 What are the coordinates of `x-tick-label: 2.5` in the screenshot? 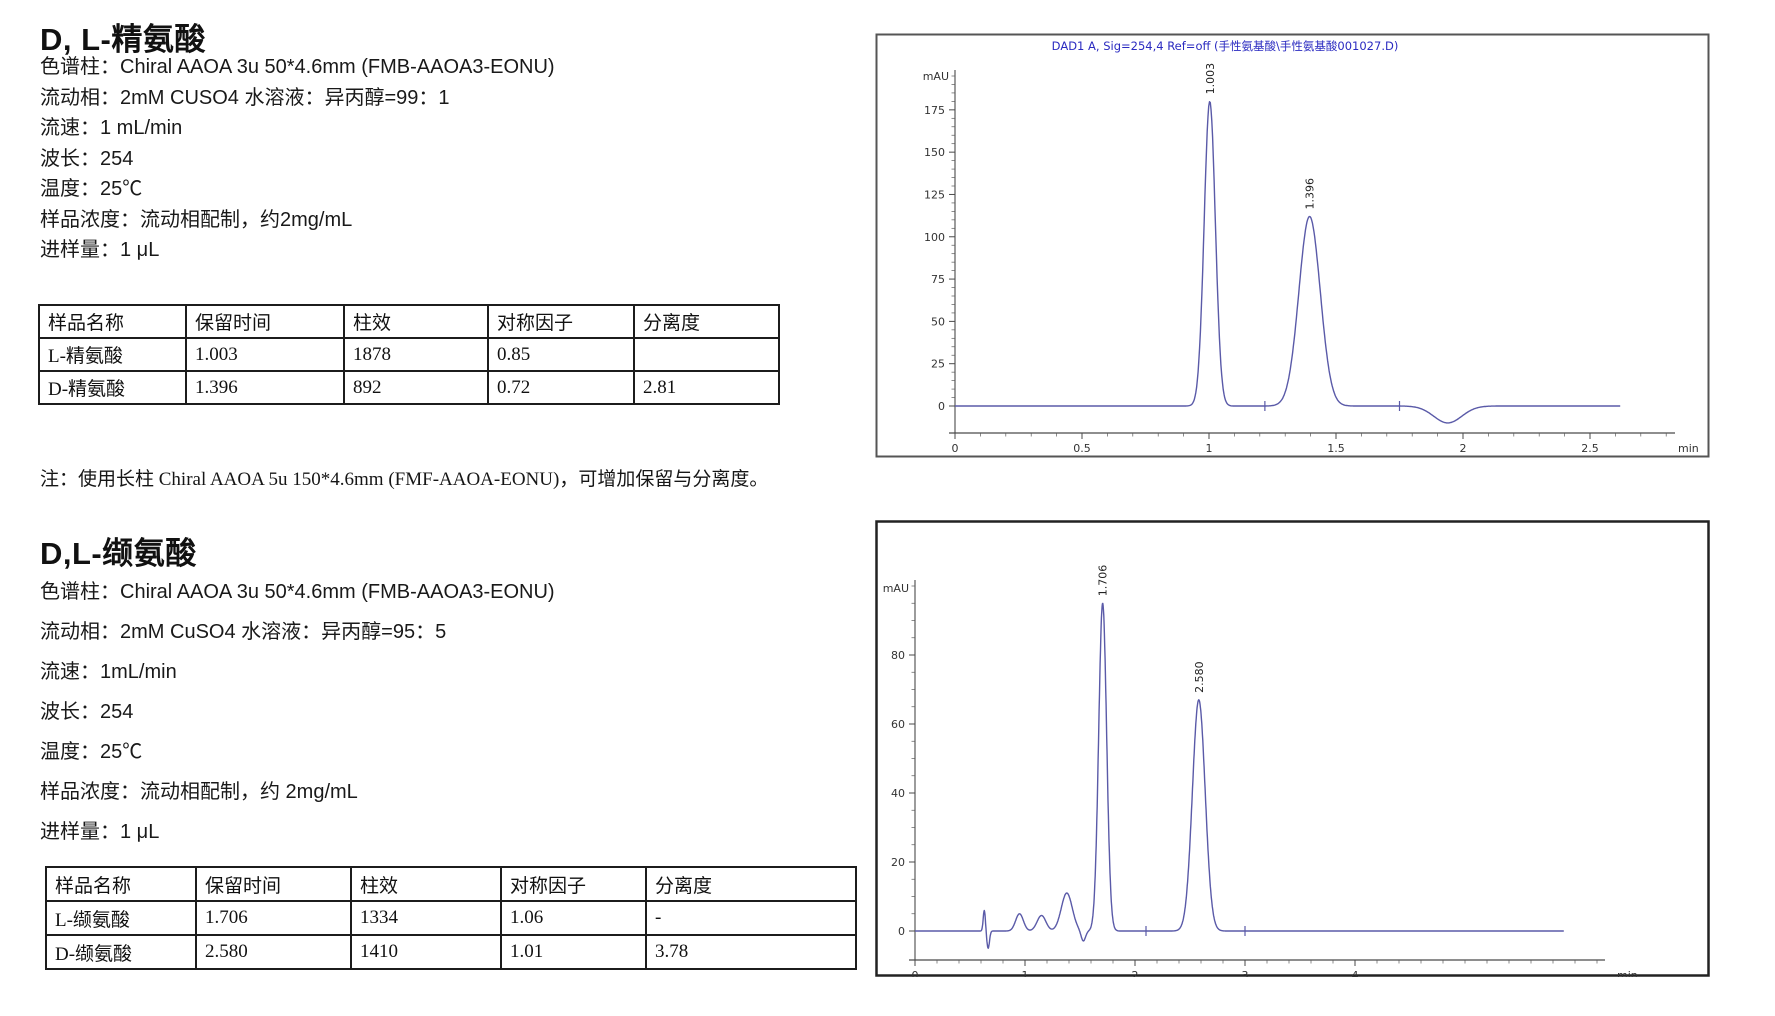 It's located at (1590, 448).